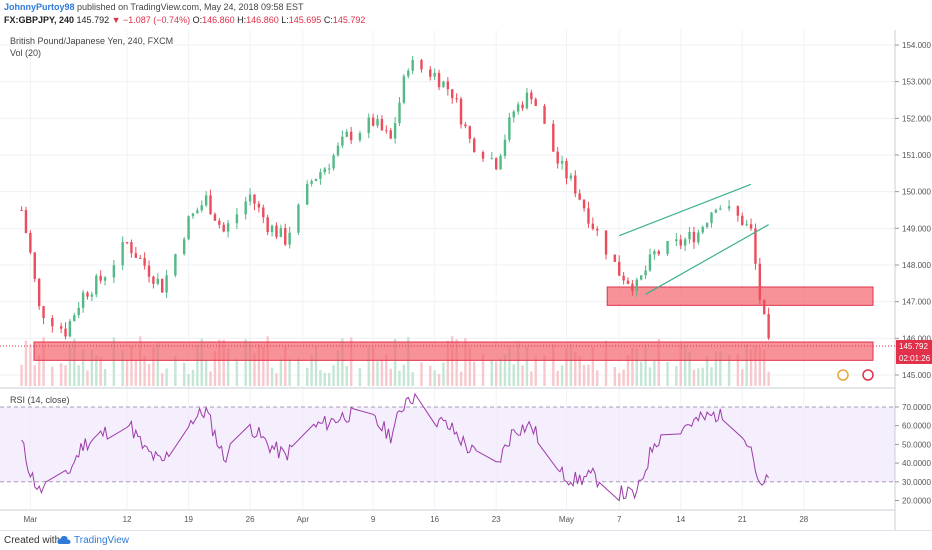 This screenshot has height=550, width=932. I want to click on pane-title: British Pound/Japanese Yen, 240, FXCM, so click(91, 41).